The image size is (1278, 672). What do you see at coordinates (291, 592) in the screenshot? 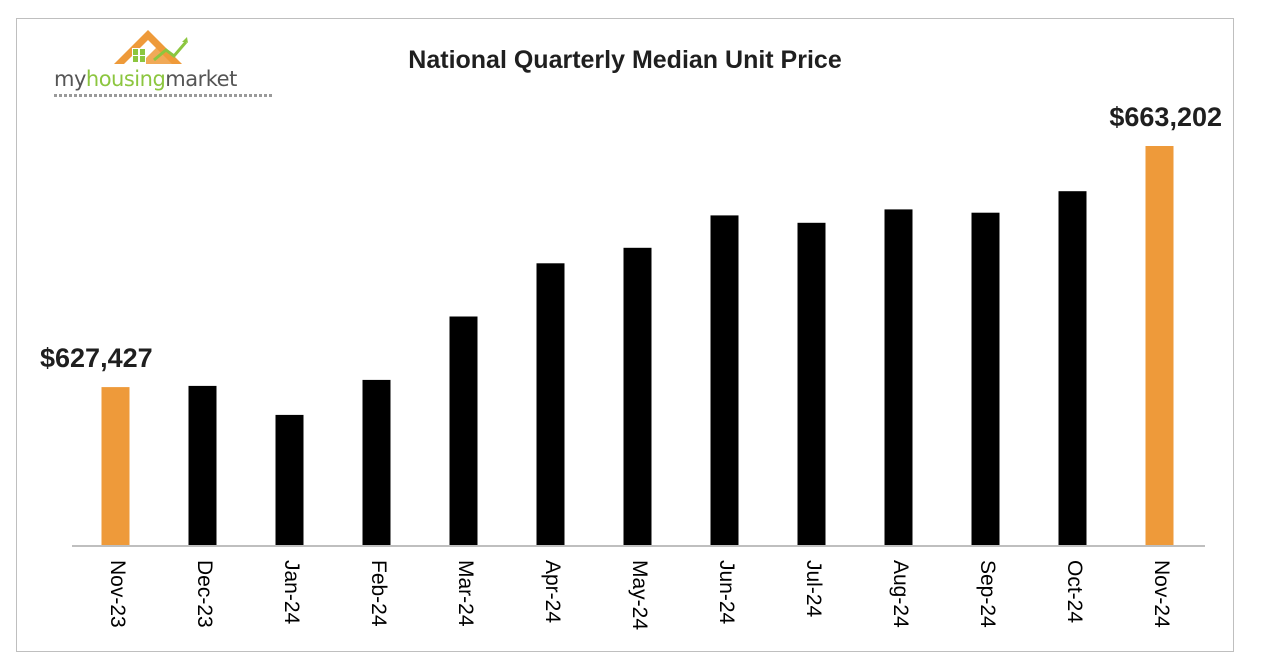
I see `x-tick-label: Jan-24` at bounding box center [291, 592].